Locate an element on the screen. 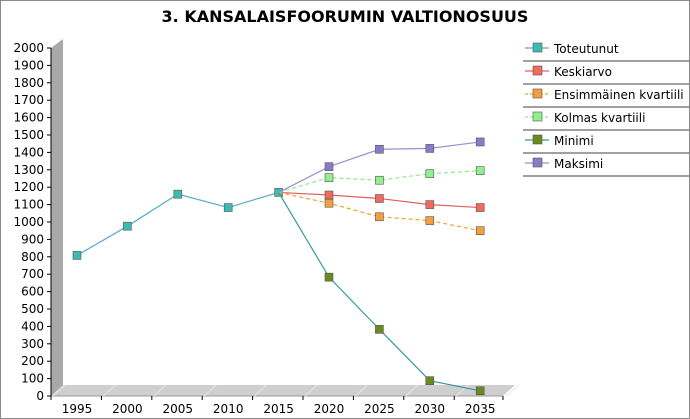 The height and width of the screenshot is (419, 690). y-tick-label: 700 is located at coordinates (32, 274).